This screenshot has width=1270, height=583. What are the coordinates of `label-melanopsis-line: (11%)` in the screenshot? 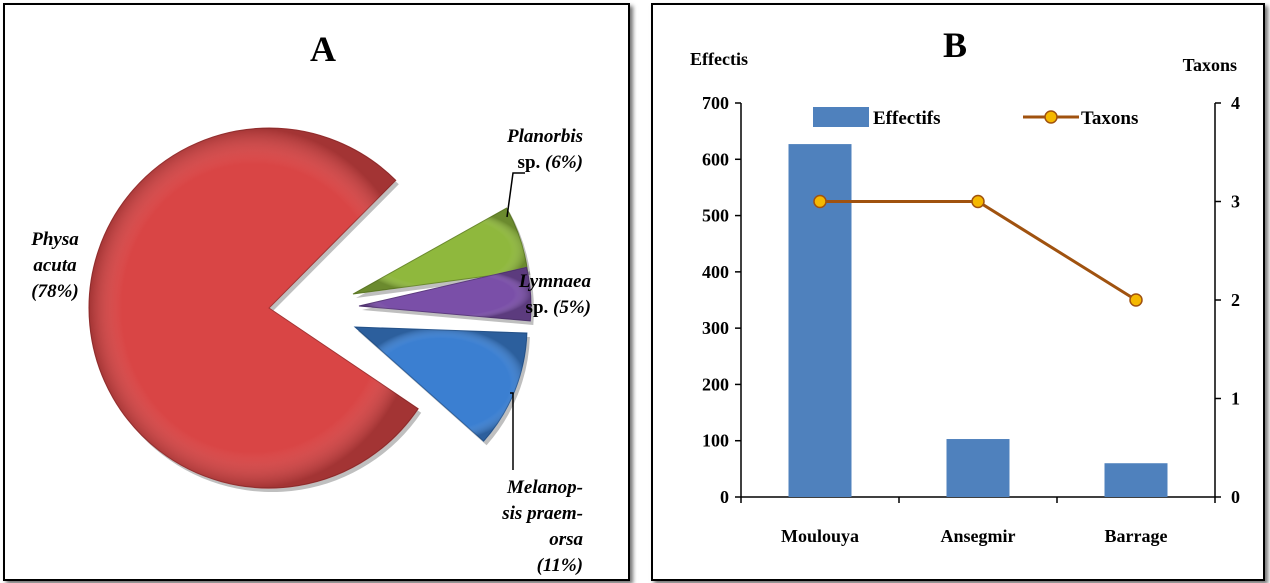 It's located at (560, 565).